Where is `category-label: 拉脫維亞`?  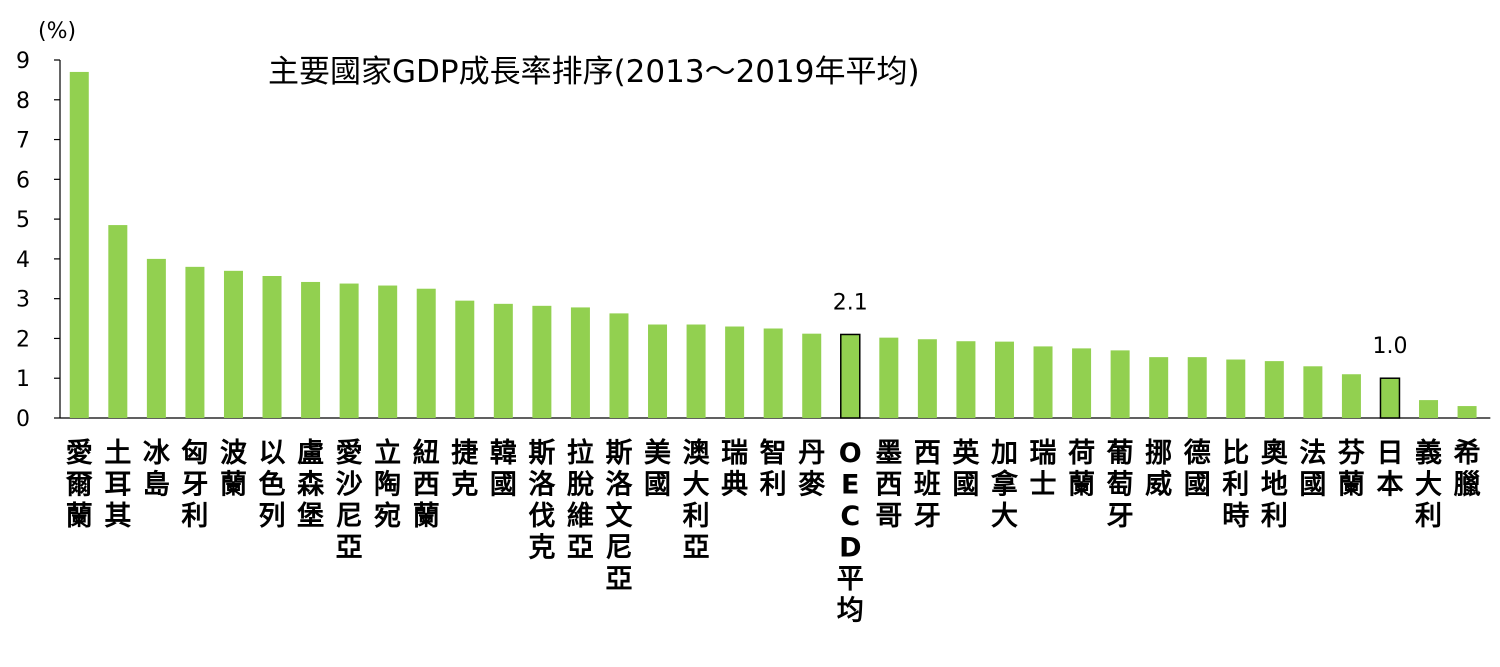 category-label: 拉脫維亞 is located at coordinates (581, 500).